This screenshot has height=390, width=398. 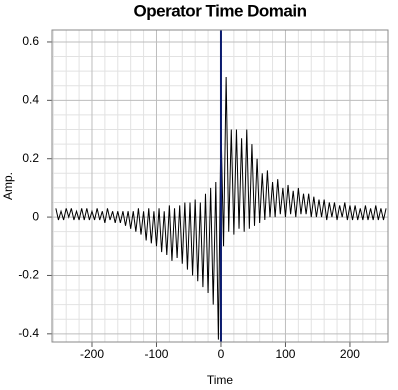 What do you see at coordinates (285, 354) in the screenshot?
I see `x-tick-label: 100` at bounding box center [285, 354].